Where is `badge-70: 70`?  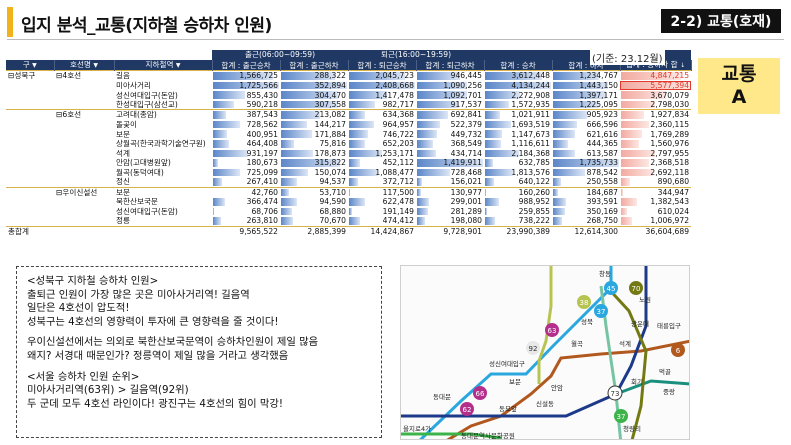 badge-70: 70 is located at coordinates (636, 289).